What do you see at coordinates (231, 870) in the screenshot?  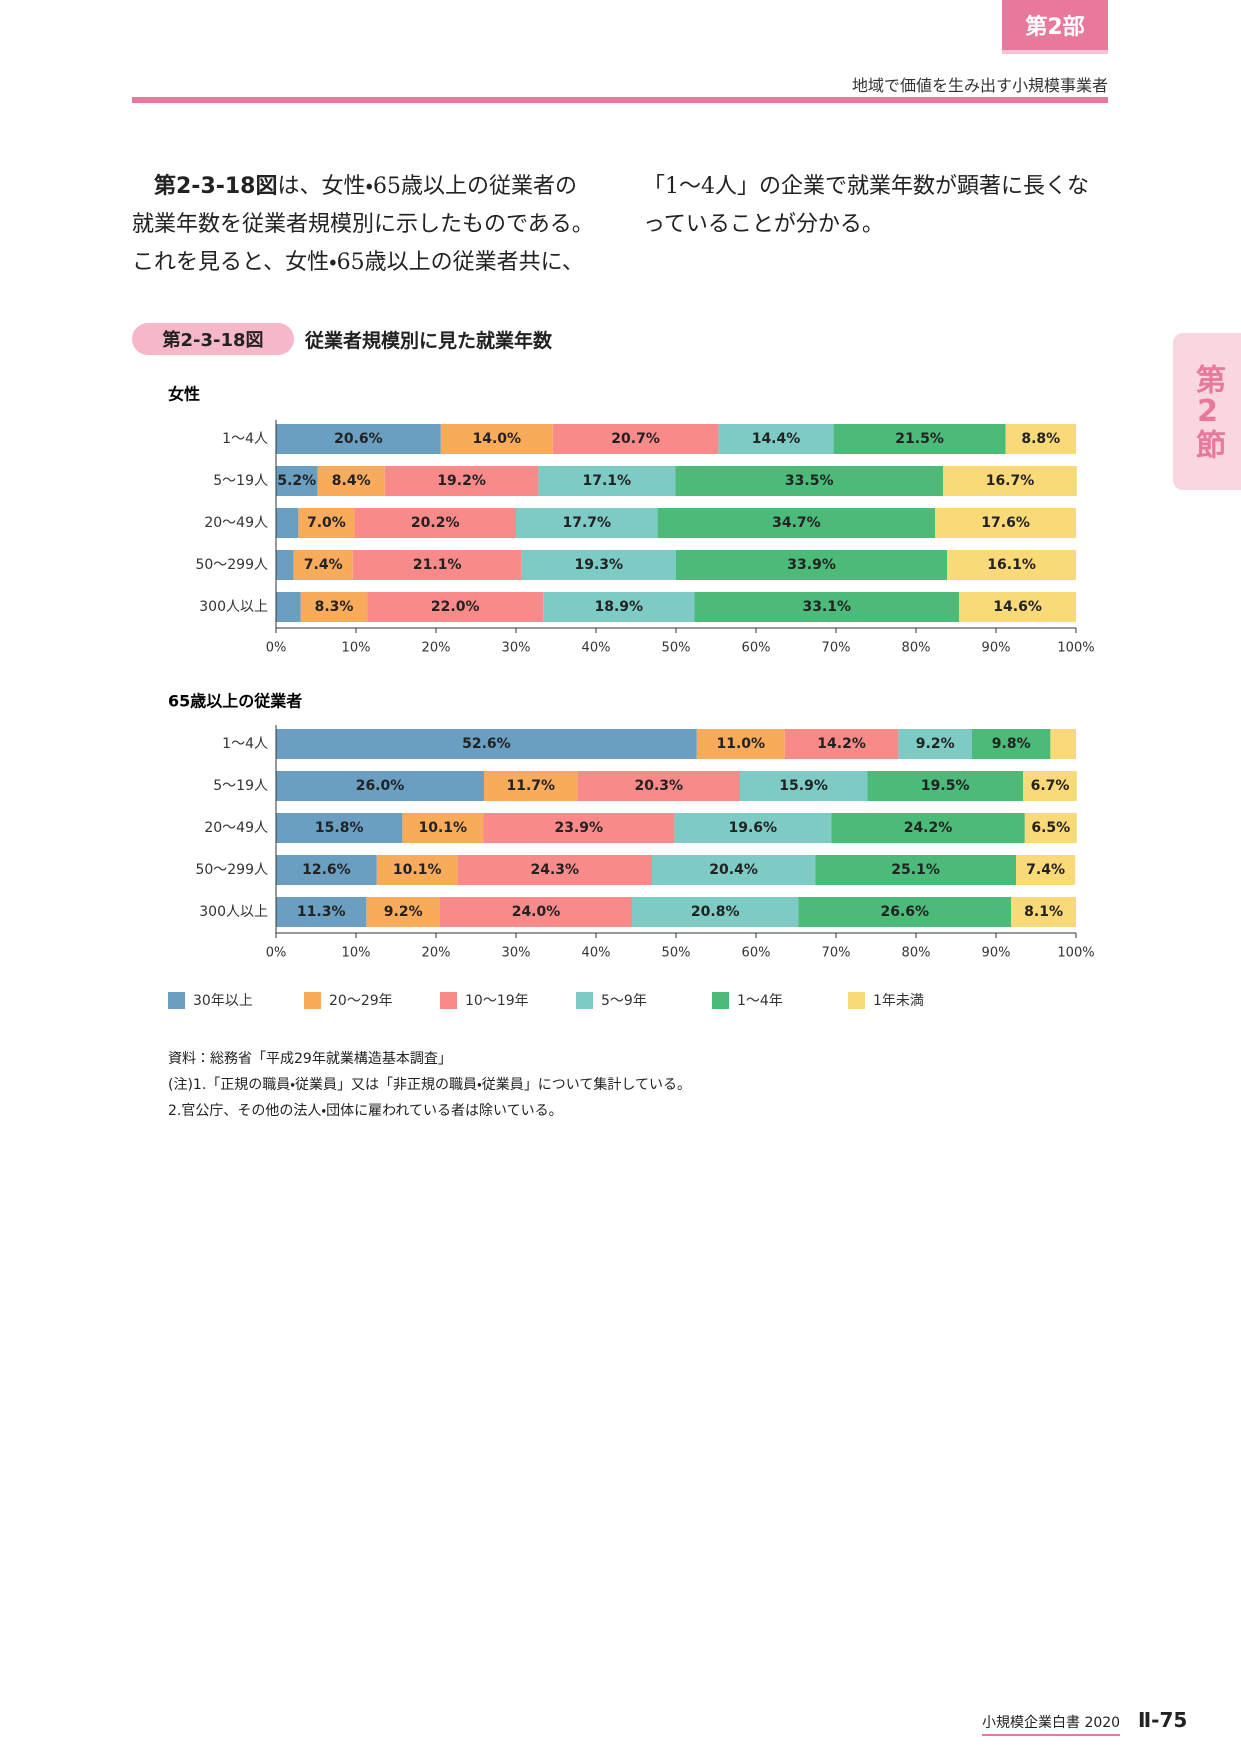 I see `y-tick-label: 50～299人` at bounding box center [231, 870].